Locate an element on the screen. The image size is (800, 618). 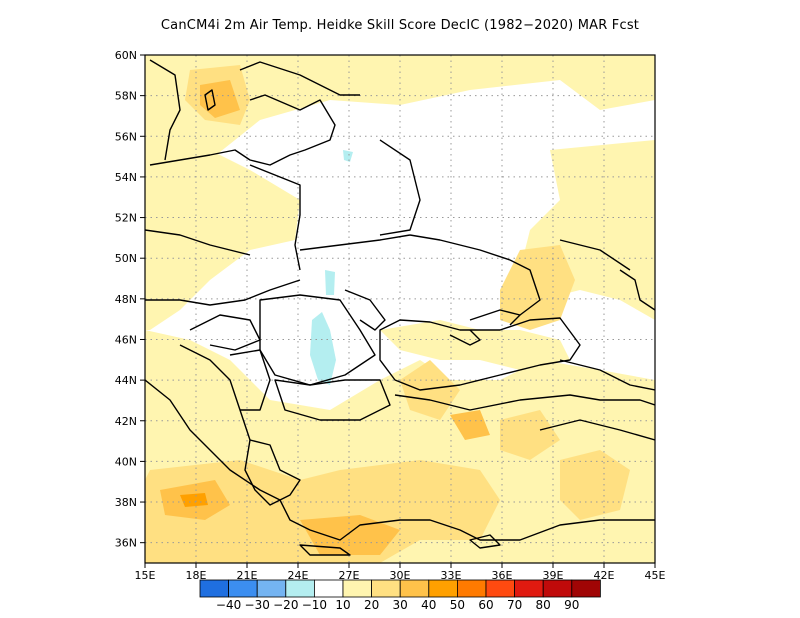
lat-tick-label: 48N is located at coordinates (126, 299).